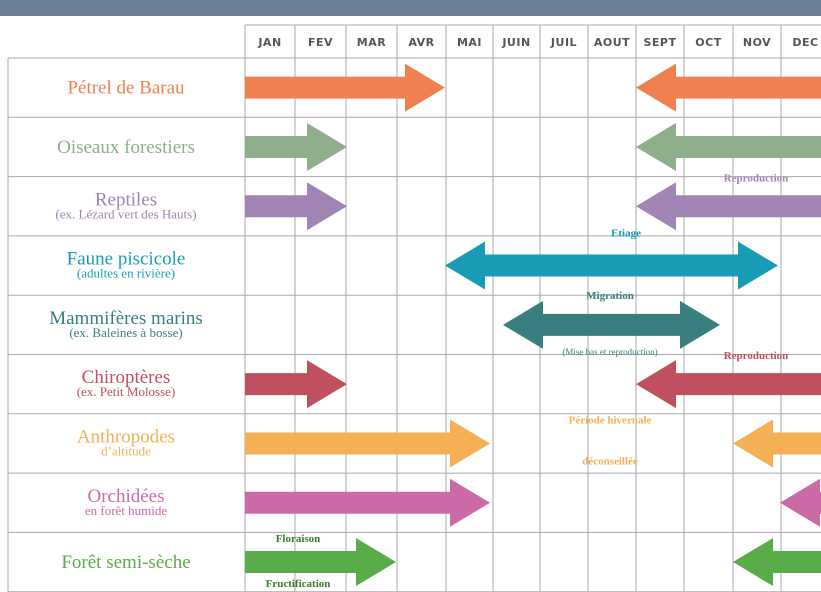  What do you see at coordinates (126, 391) in the screenshot?
I see `row-sublabel: (ex. Petit Molosse)` at bounding box center [126, 391].